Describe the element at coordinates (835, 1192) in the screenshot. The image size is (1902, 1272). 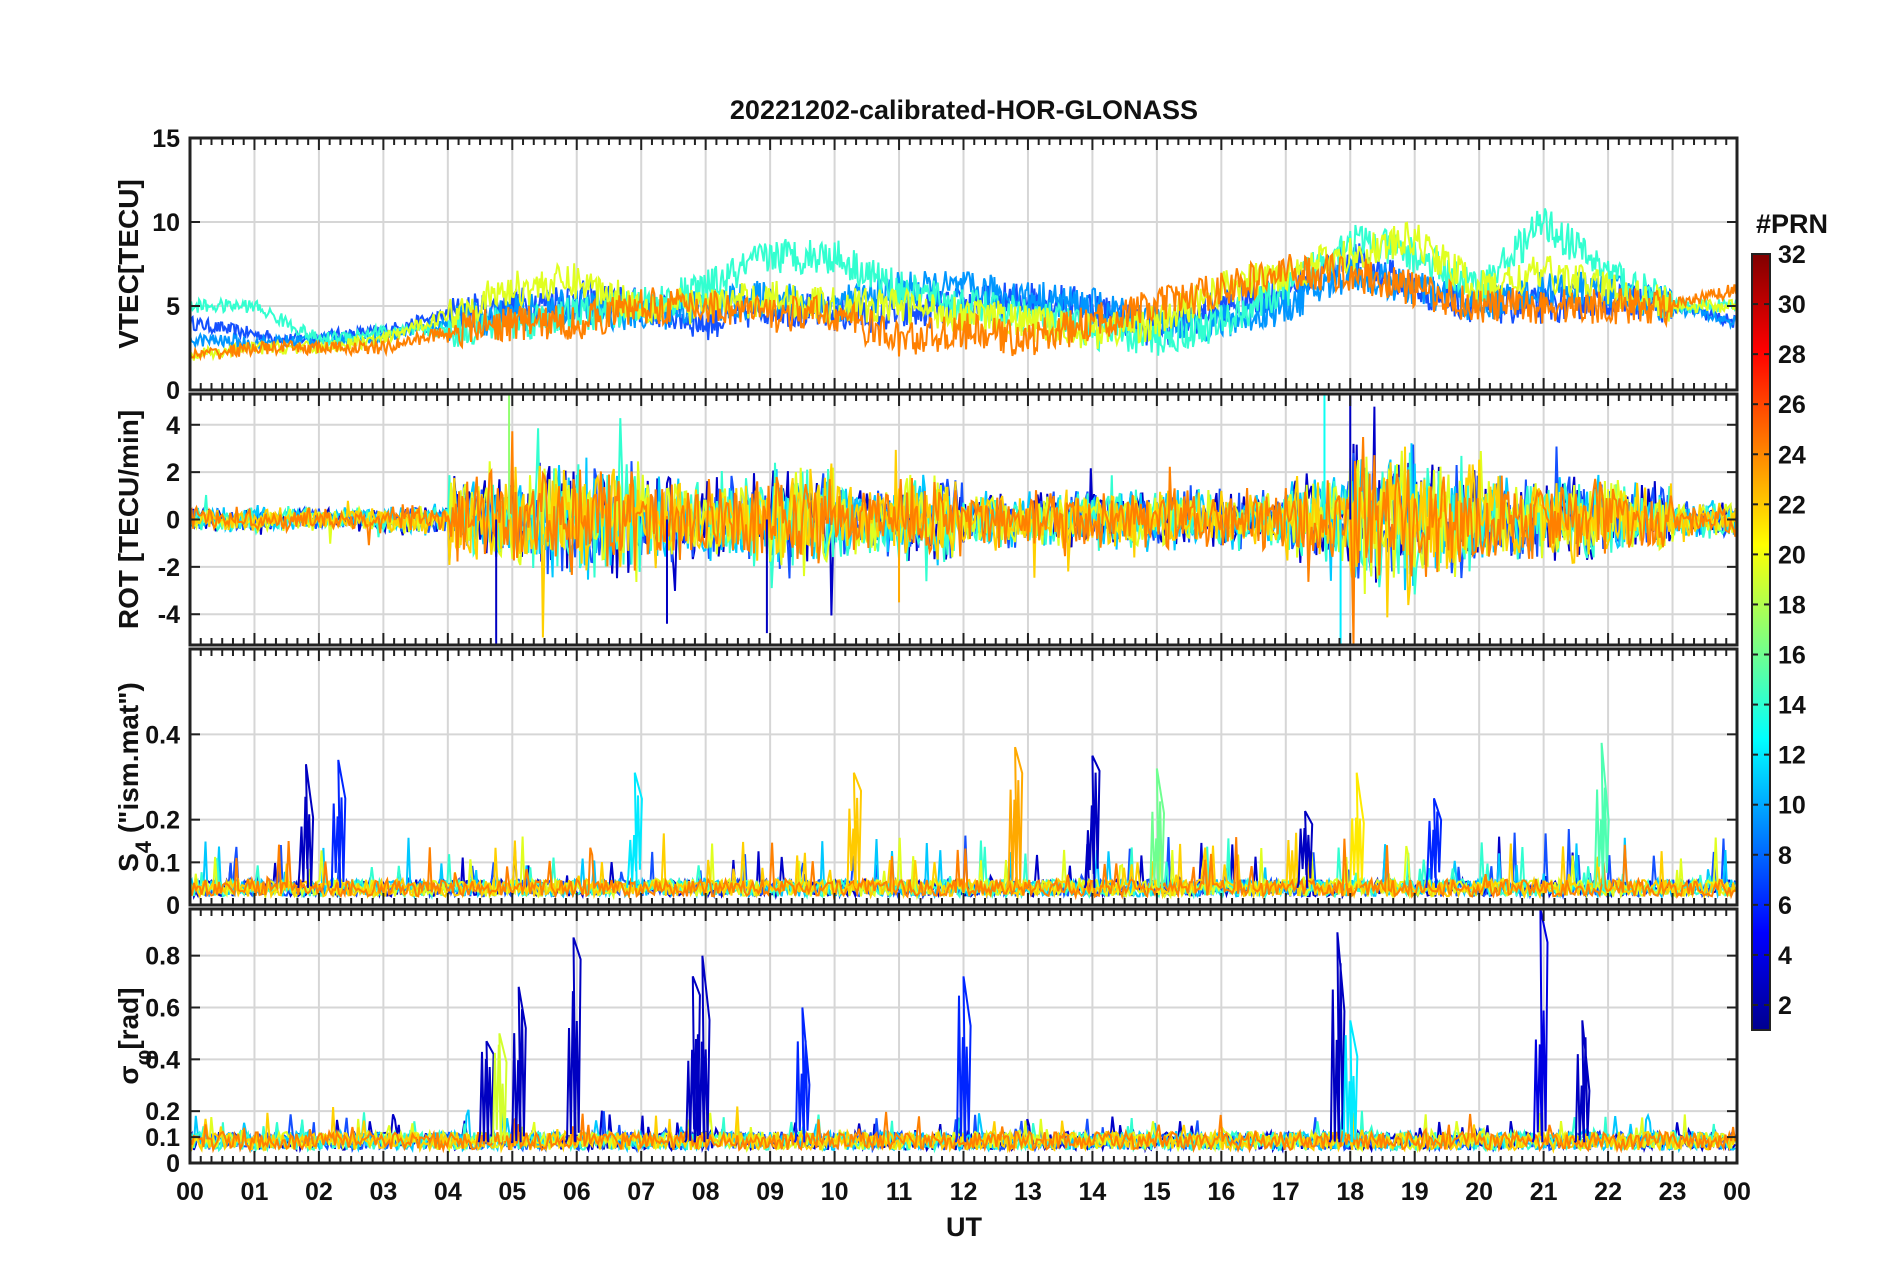
I see `x-tick-label: 10` at that location.